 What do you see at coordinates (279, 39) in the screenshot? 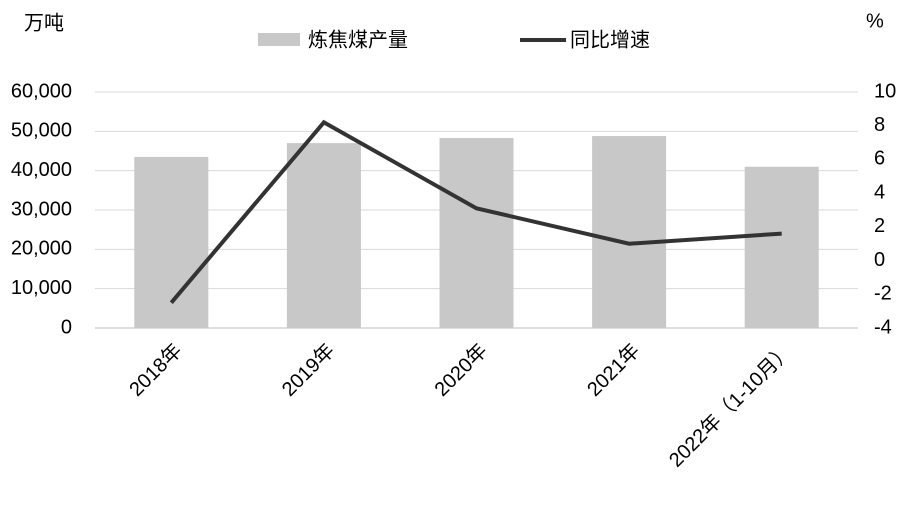
I see `legend-swatch` at bounding box center [279, 39].